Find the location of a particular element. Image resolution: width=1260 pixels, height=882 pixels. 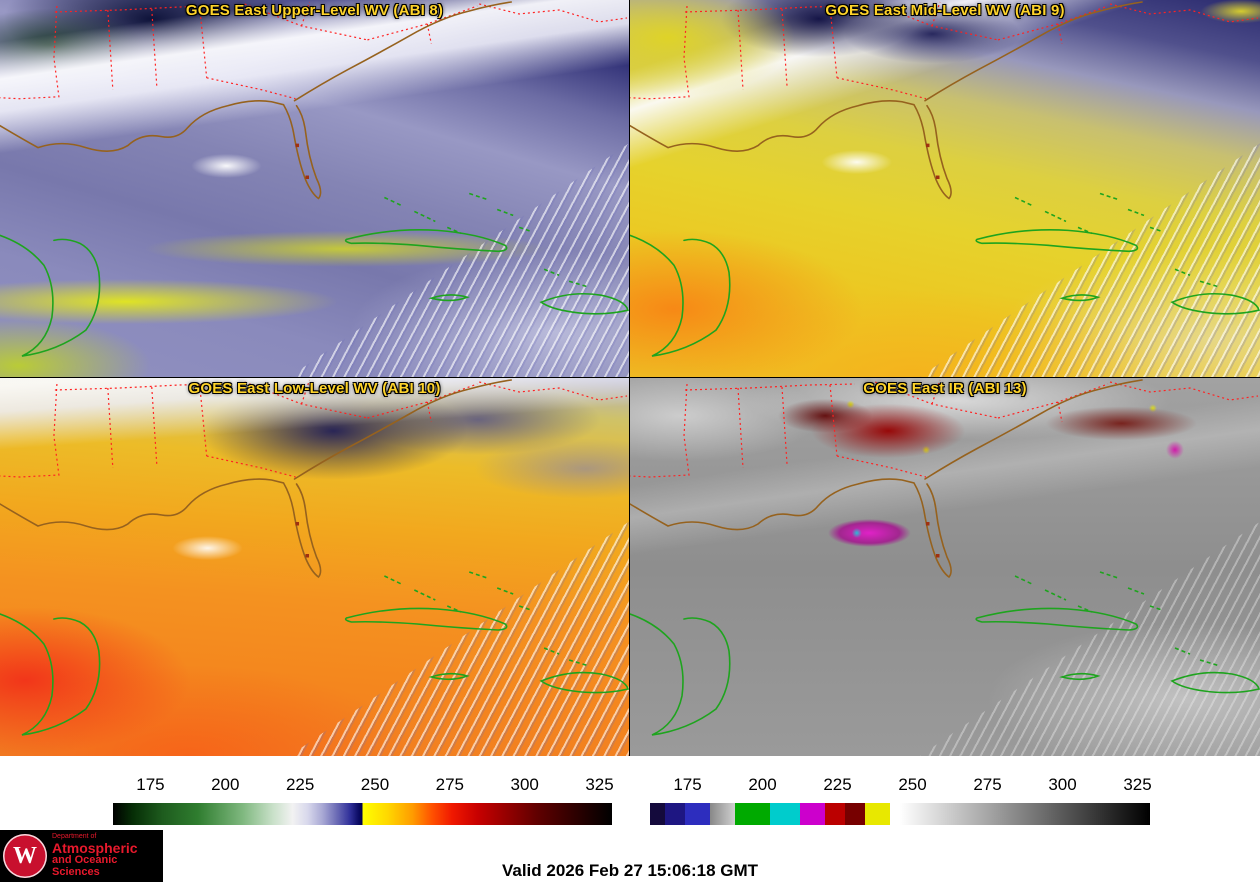

colorbar-wv-ticks: 175 200 225 250 275 300 325 is located at coordinates (363, 778).